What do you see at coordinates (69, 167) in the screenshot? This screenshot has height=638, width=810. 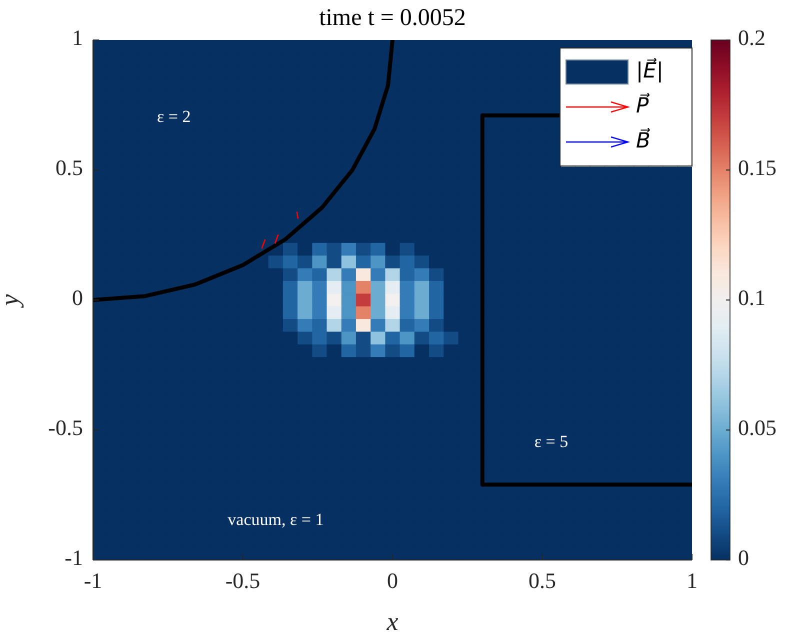 I see `y-tick-label: 0.5` at bounding box center [69, 167].